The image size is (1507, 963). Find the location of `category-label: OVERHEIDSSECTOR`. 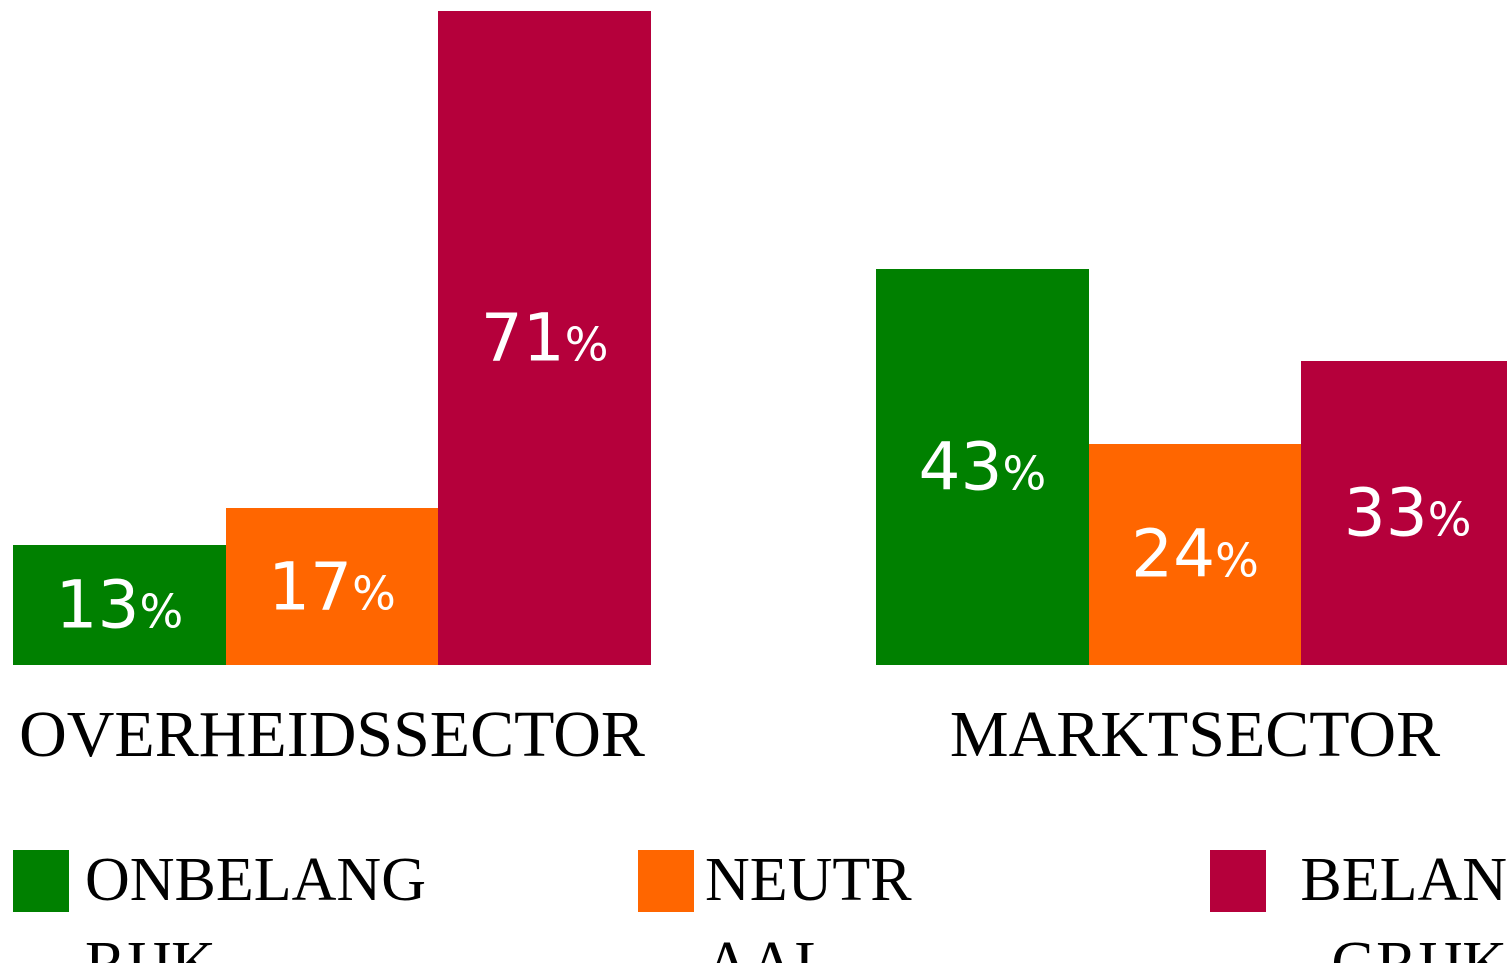

category-label: OVERHEIDSSECTOR is located at coordinates (332, 734).